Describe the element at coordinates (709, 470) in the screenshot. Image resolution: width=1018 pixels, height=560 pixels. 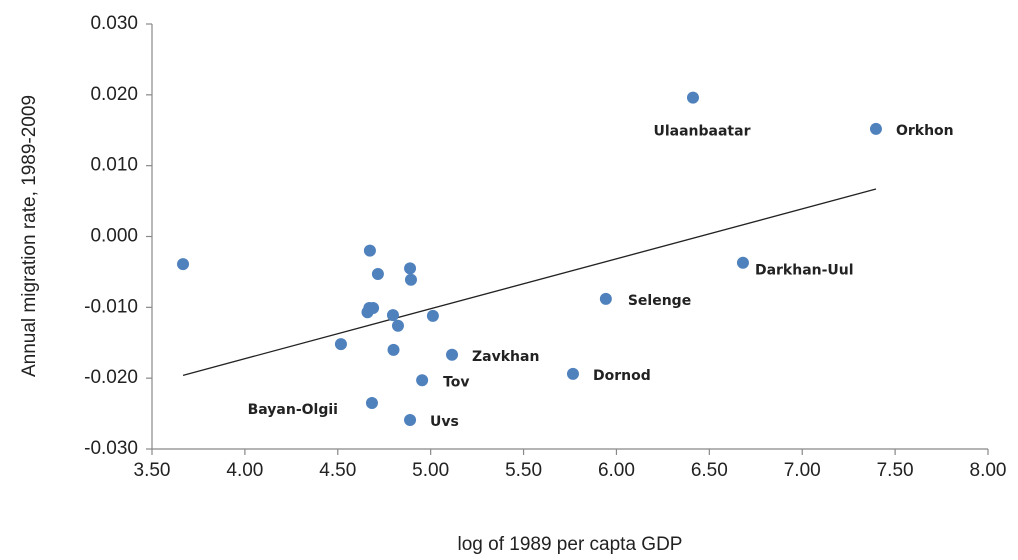
I see `x-tick-label: 6.50` at that location.